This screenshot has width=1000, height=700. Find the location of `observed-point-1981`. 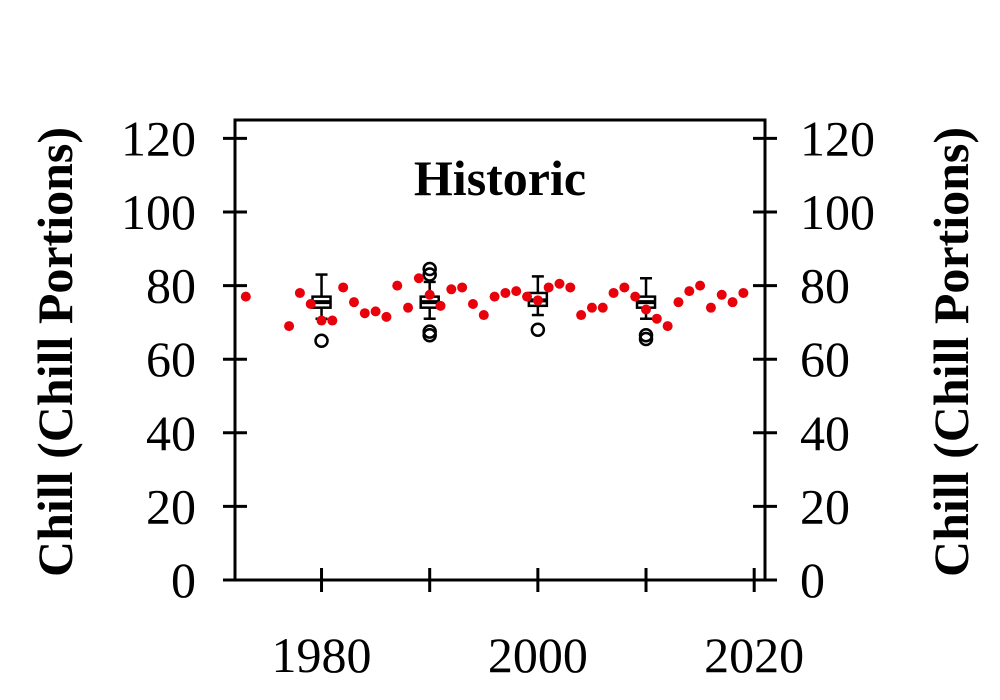

observed-point-1981 is located at coordinates (332, 320).